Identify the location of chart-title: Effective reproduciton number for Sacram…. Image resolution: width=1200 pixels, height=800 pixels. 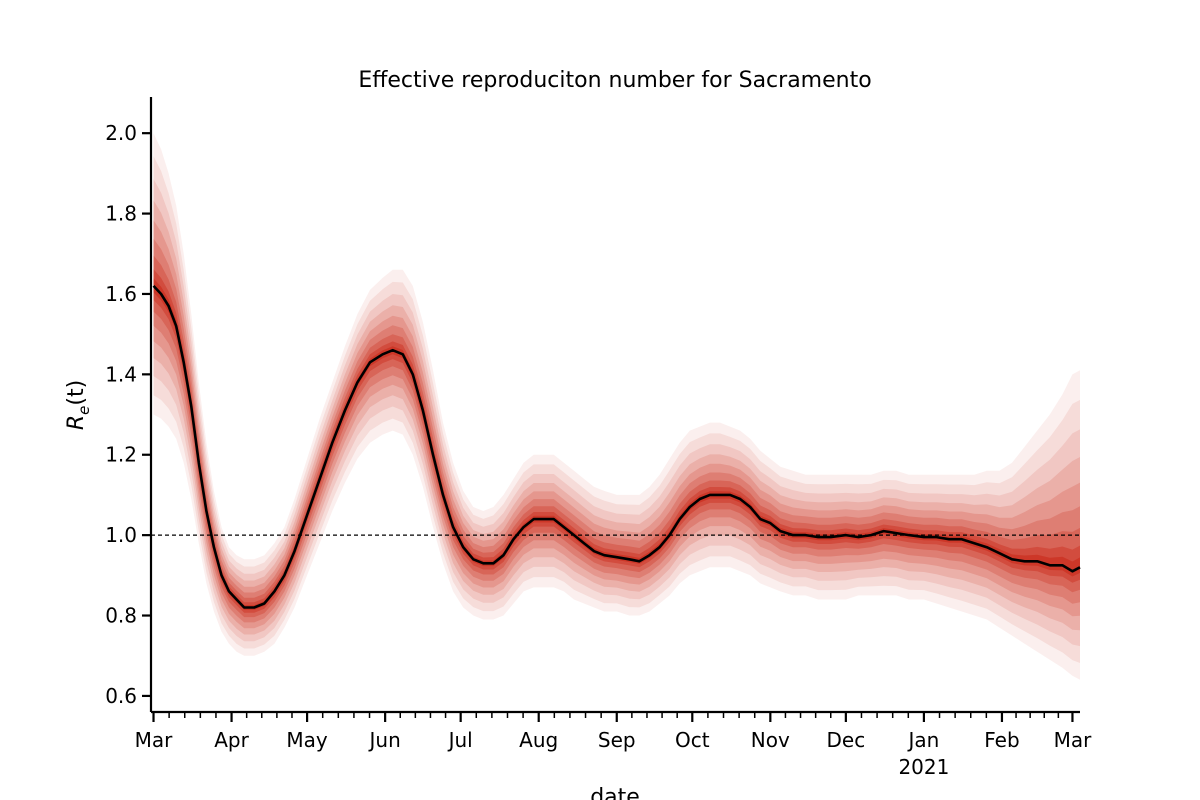
(614, 80).